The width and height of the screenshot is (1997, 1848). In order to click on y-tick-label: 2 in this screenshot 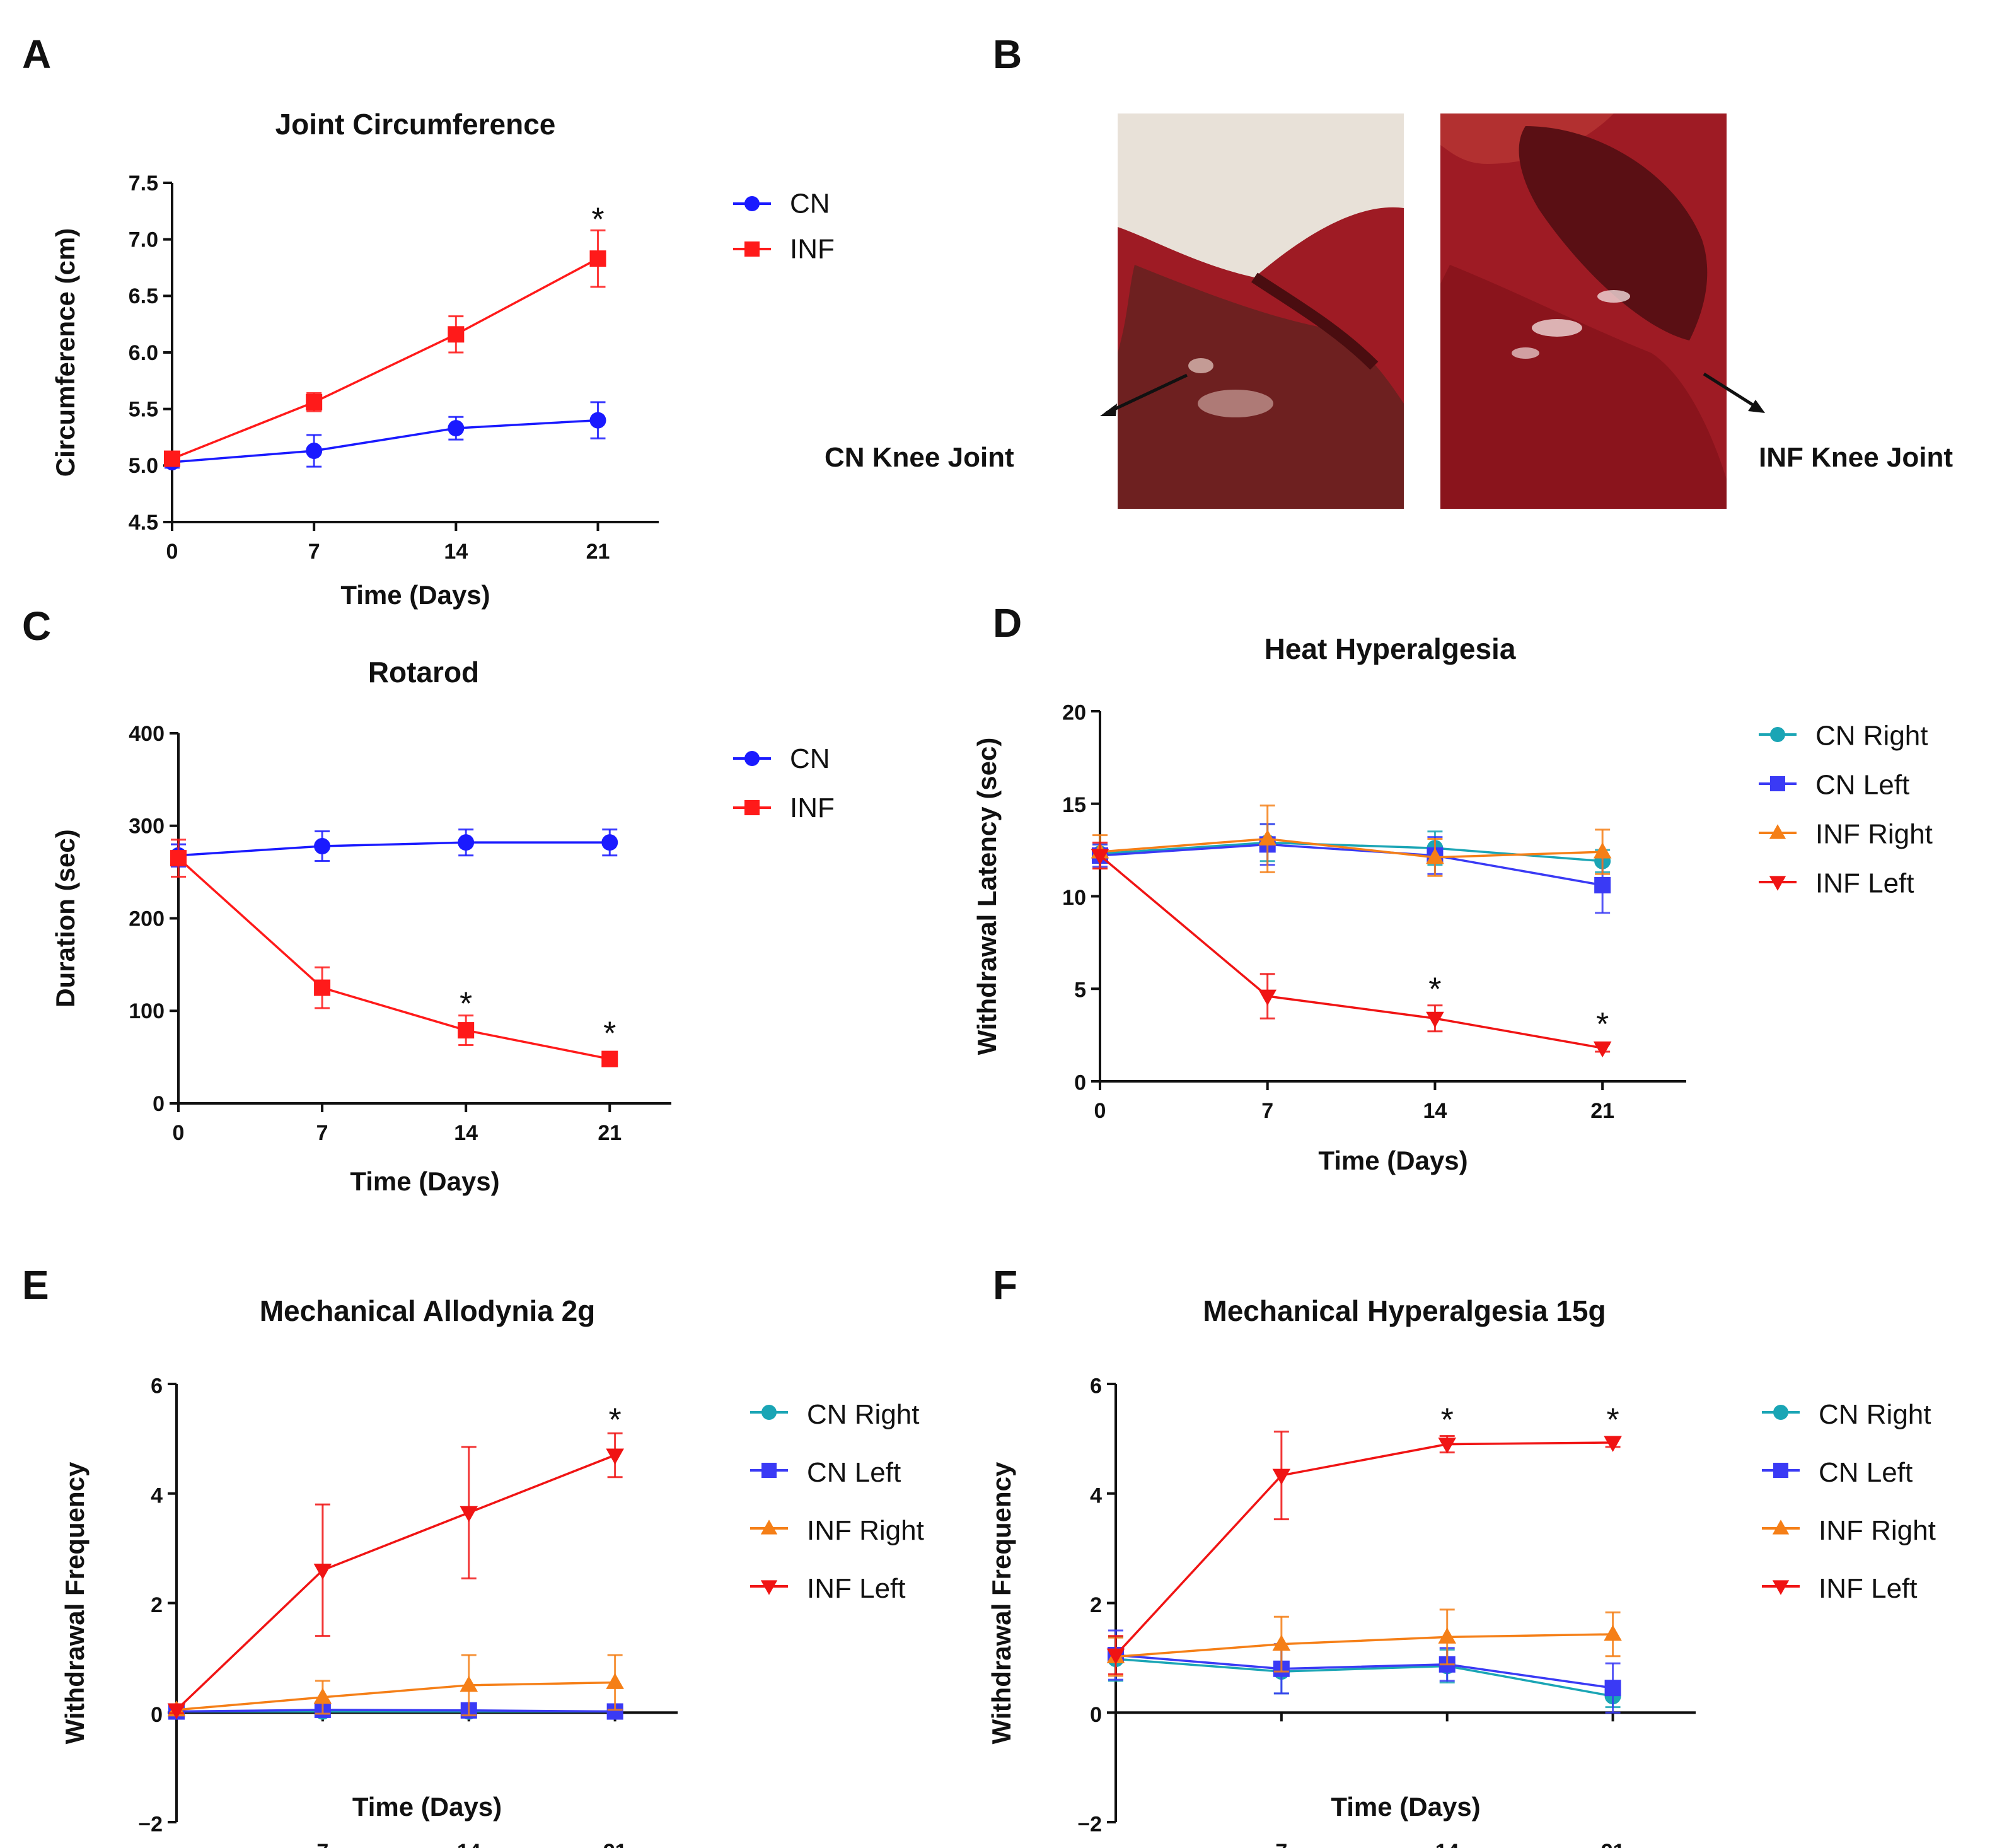, I will do `click(157, 1605)`.